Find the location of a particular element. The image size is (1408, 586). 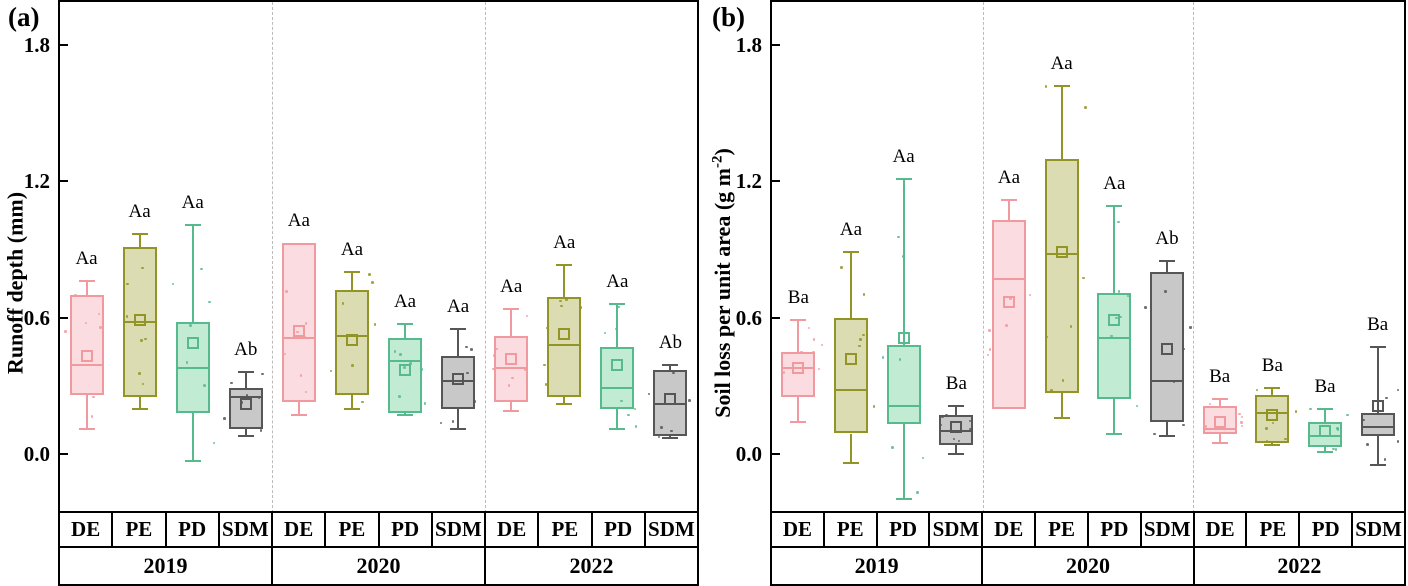

sig-label: Ab is located at coordinates (670, 343).